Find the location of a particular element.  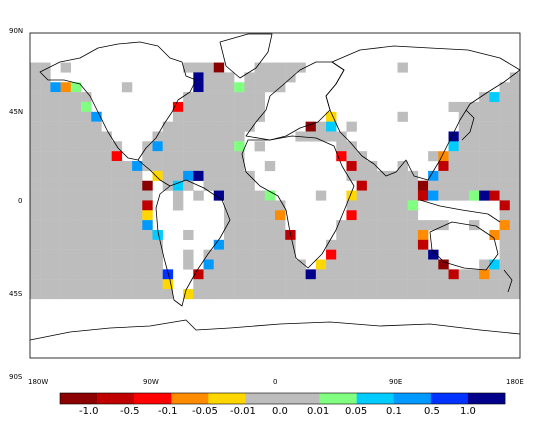

lon-tick-90e: 90E is located at coordinates (396, 382).